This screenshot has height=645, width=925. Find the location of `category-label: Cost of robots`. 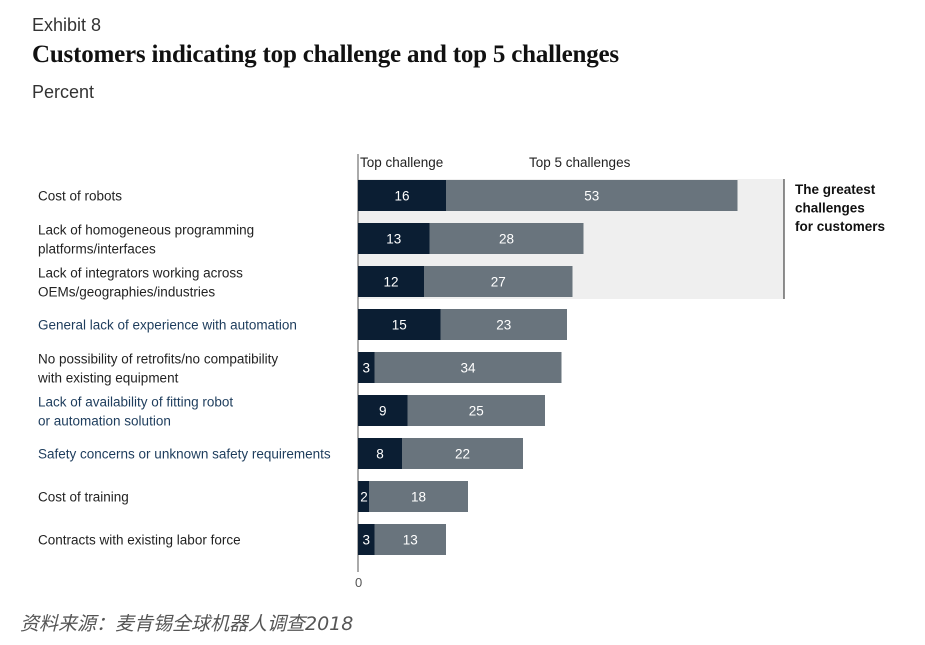

category-label: Cost of robots is located at coordinates (80, 196).